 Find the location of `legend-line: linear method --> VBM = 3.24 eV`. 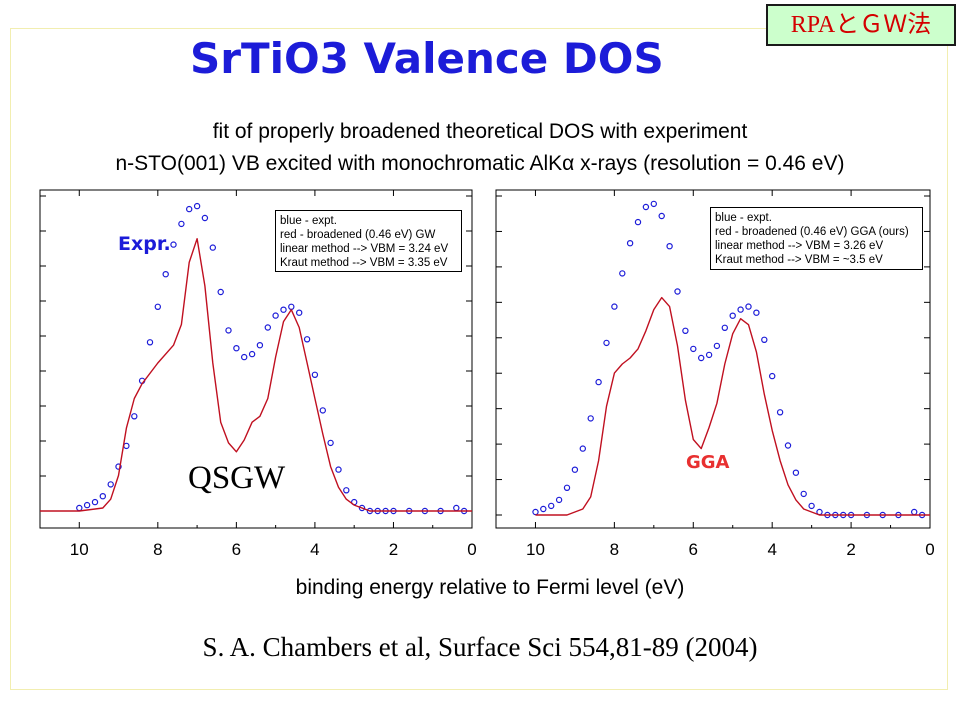

legend-line: linear method --> VBM = 3.24 eV is located at coordinates (364, 249).